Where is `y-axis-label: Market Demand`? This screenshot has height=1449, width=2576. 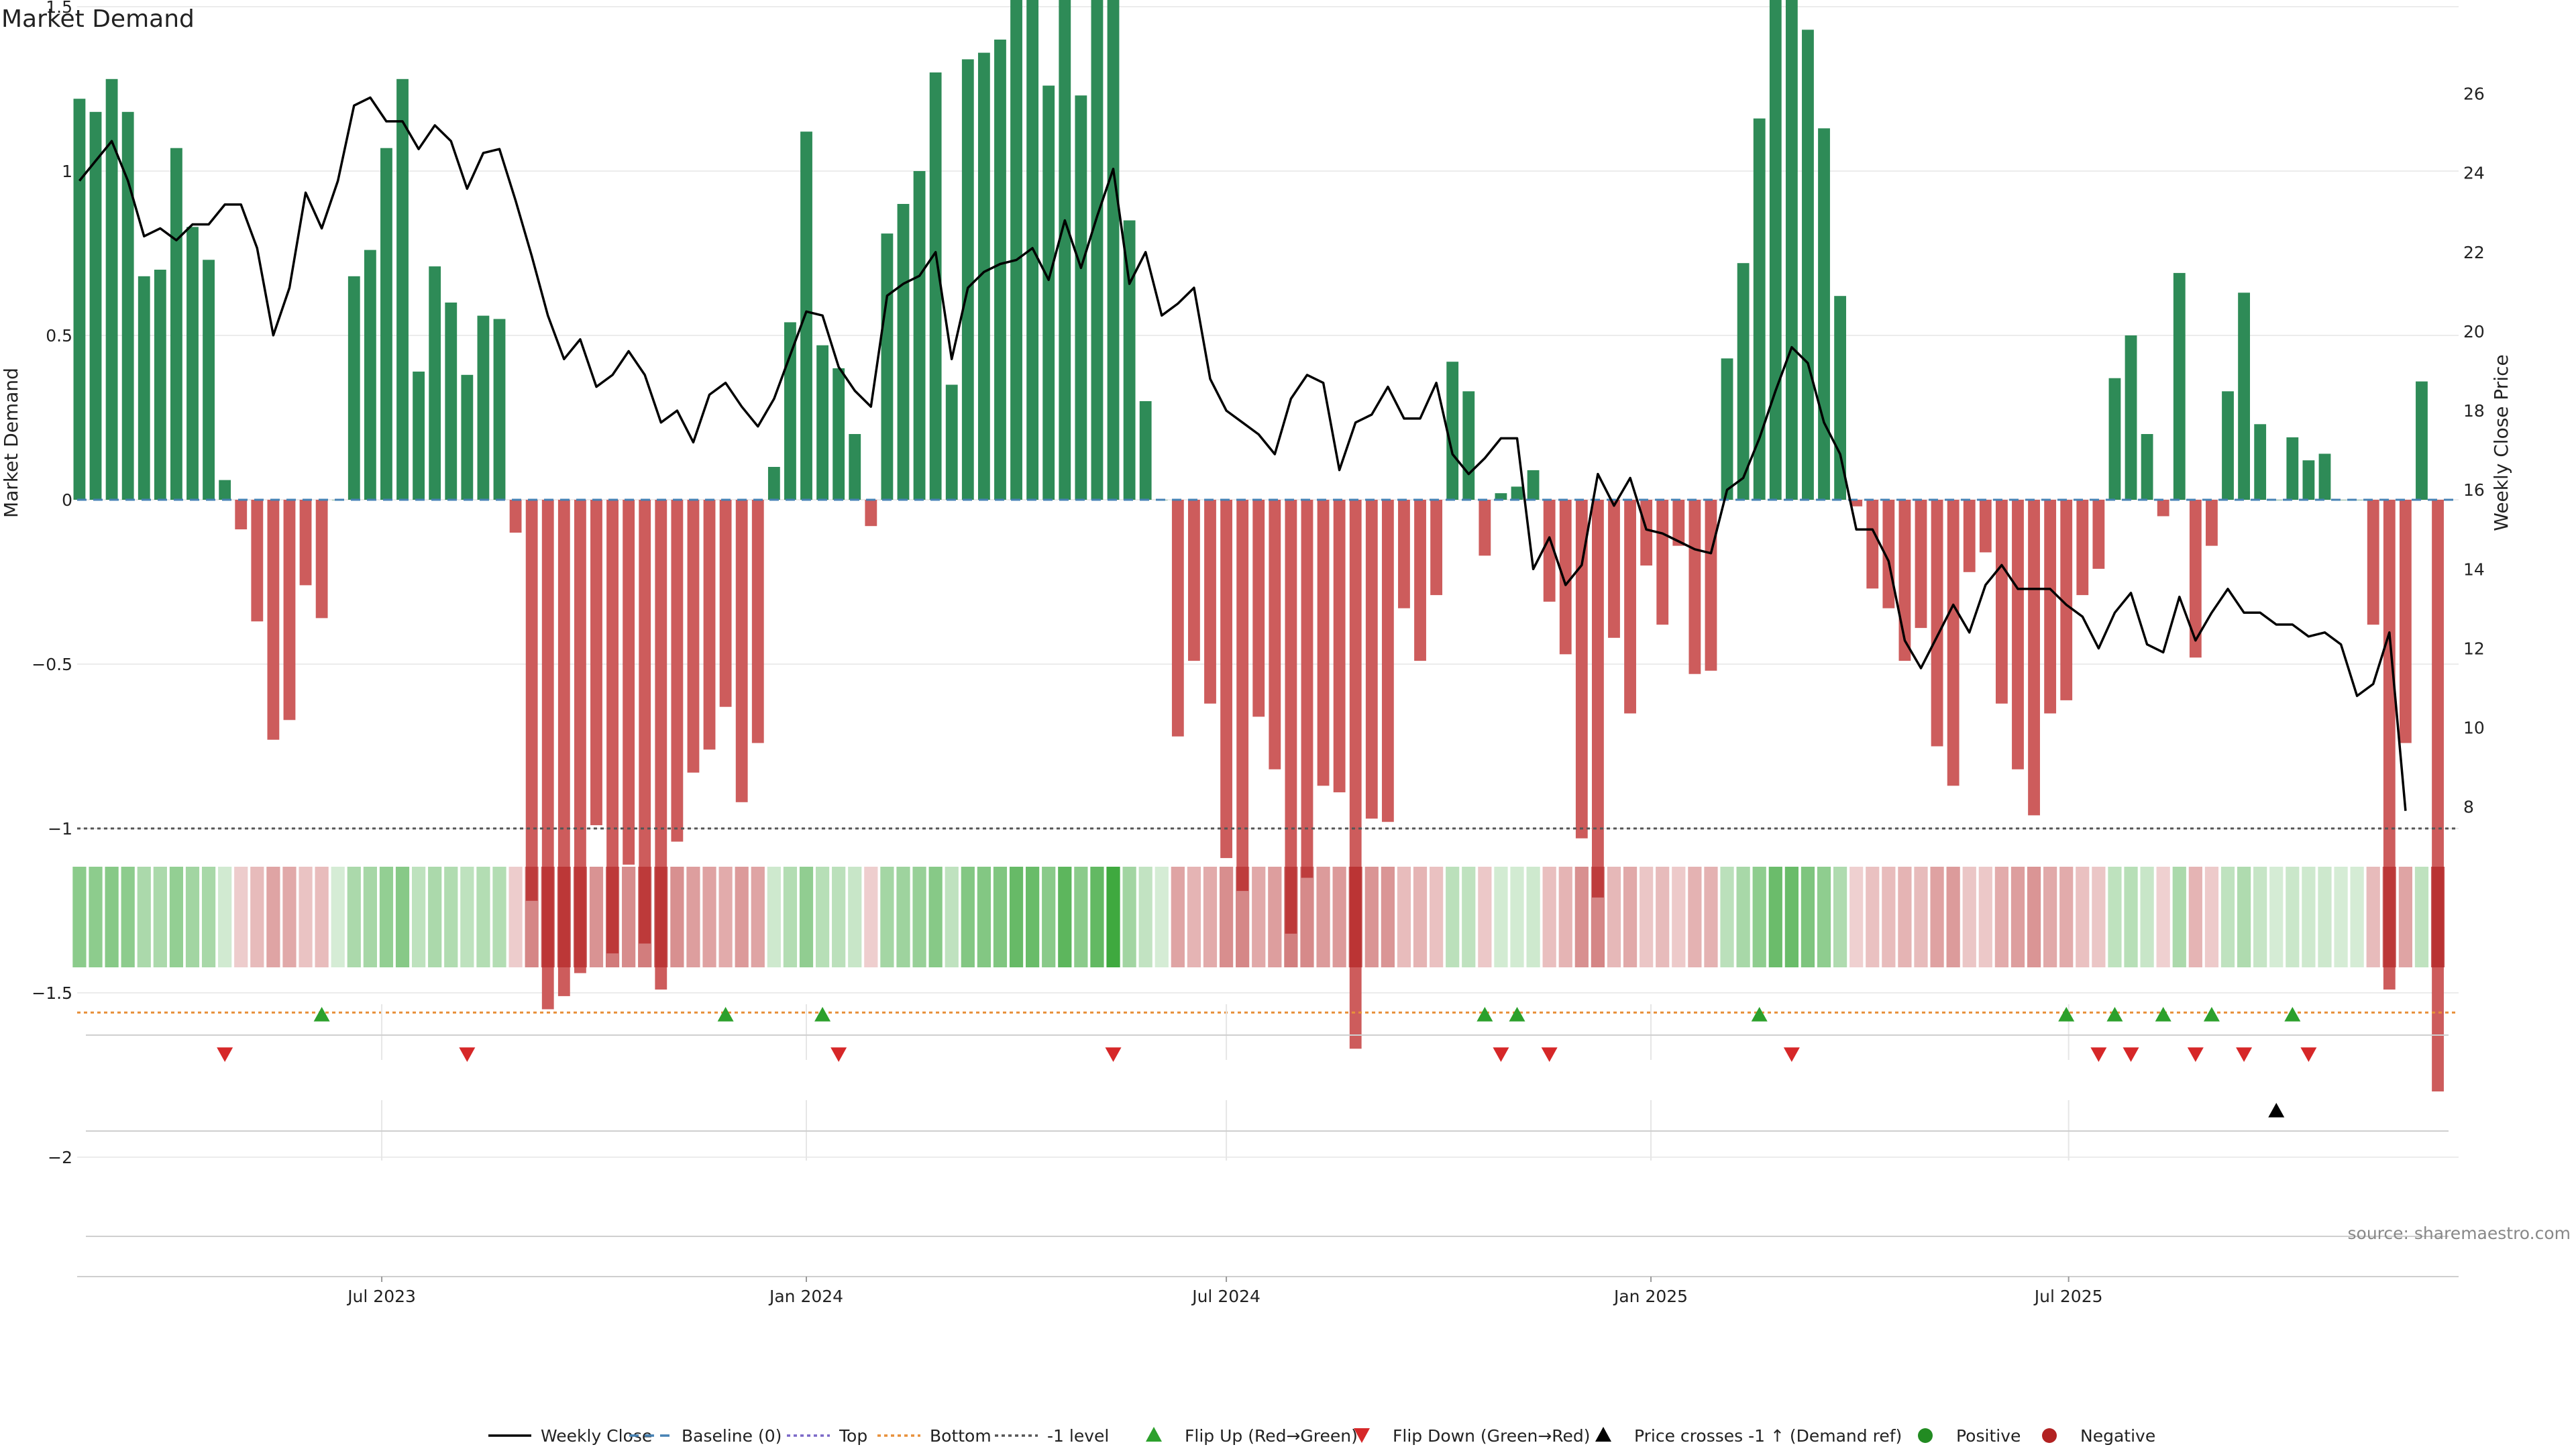 y-axis-label: Market Demand is located at coordinates (11, 443).